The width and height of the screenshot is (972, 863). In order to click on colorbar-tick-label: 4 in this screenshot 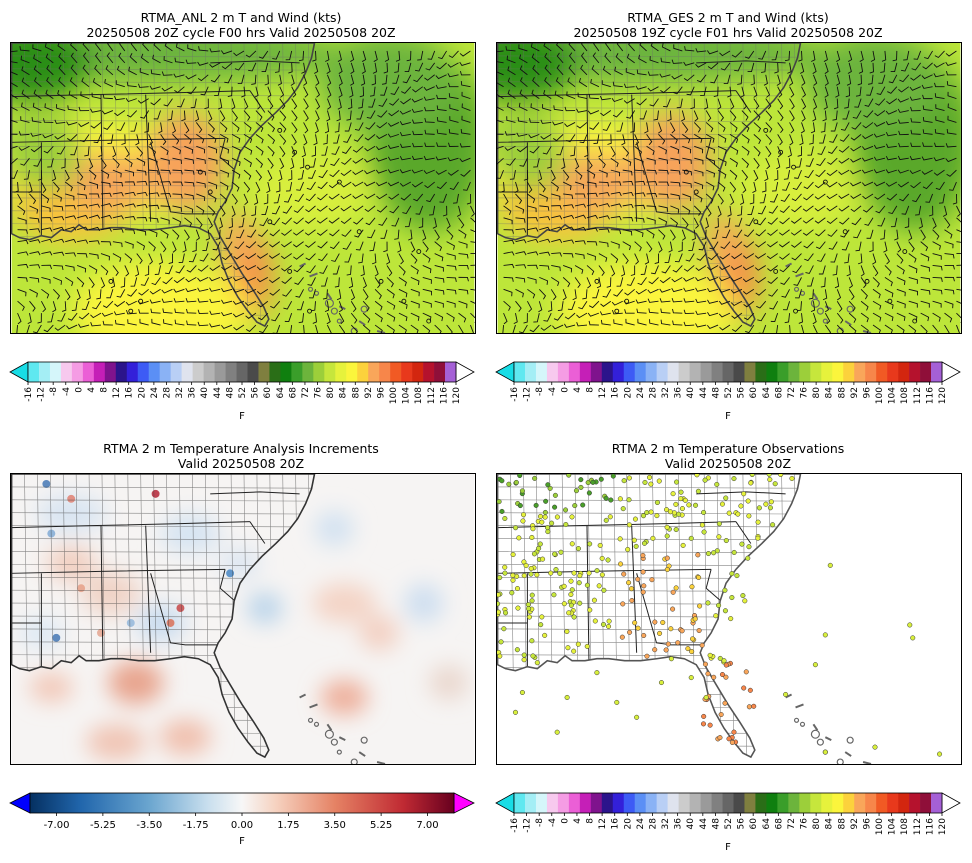, I will do `click(92, 390)`.